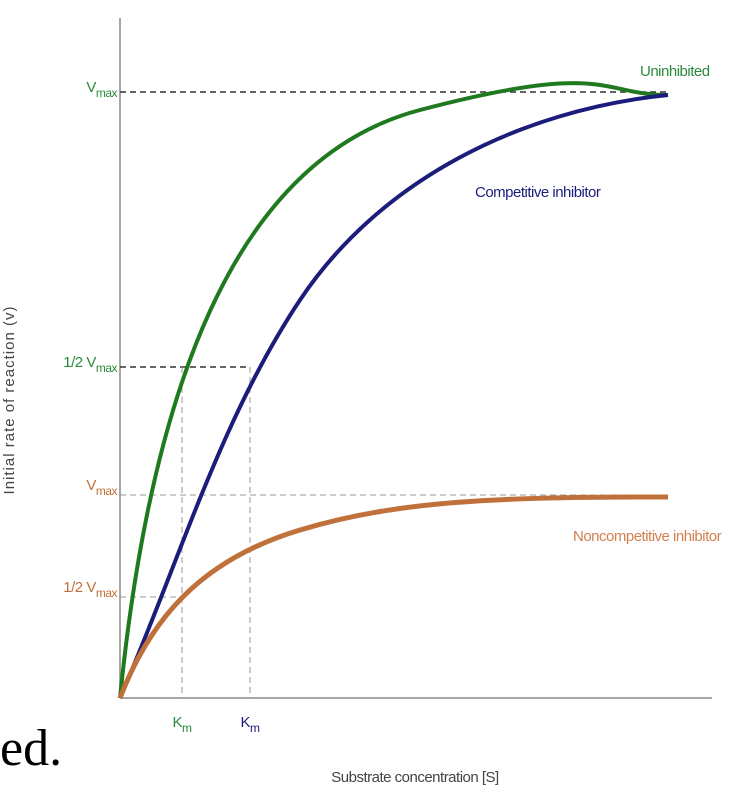  What do you see at coordinates (538, 192) in the screenshot?
I see `curve-label: Competitive inhibitor` at bounding box center [538, 192].